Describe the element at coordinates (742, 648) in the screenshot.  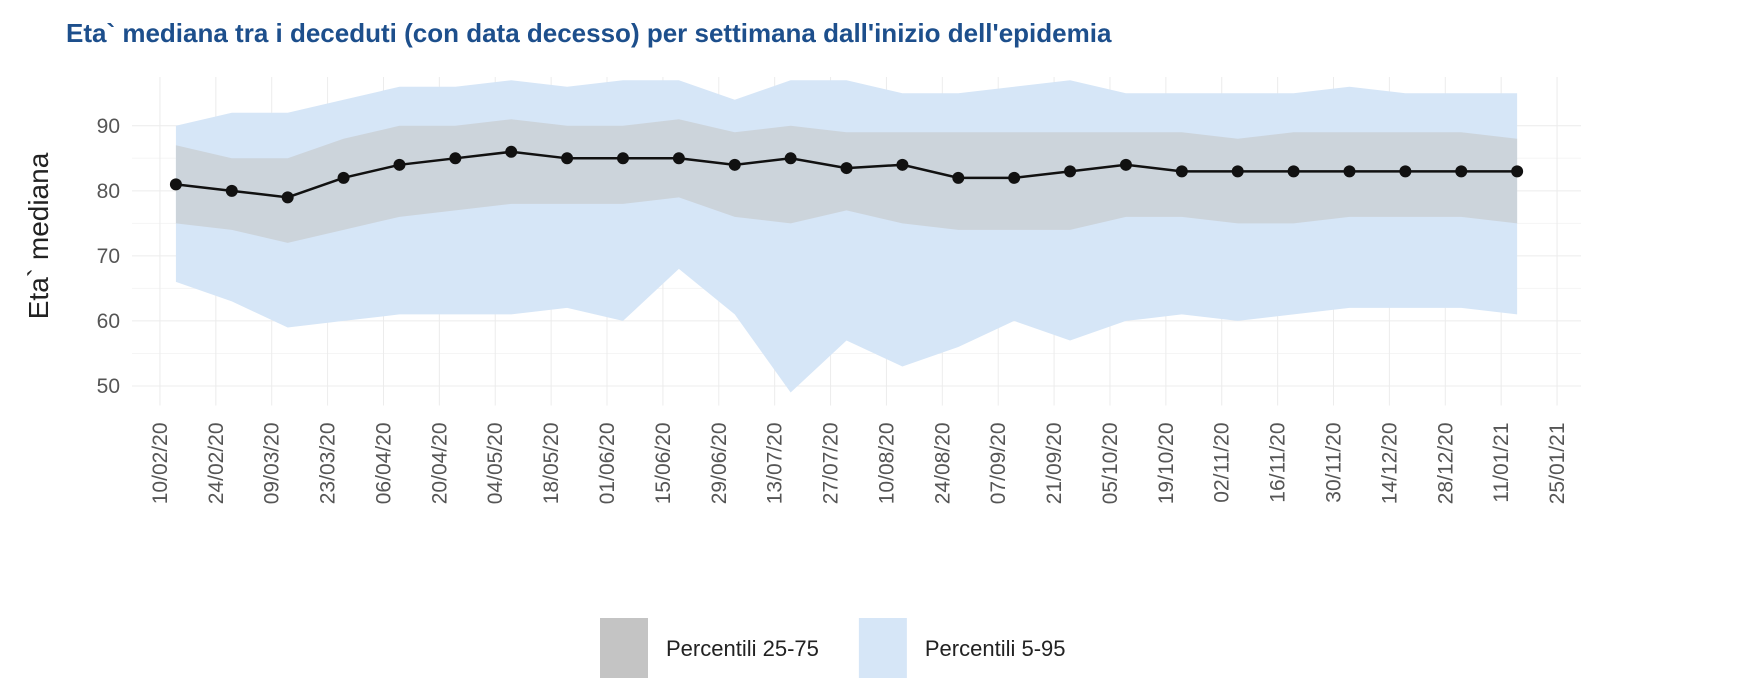
I see `legend-label: Percentili 25-75` at that location.